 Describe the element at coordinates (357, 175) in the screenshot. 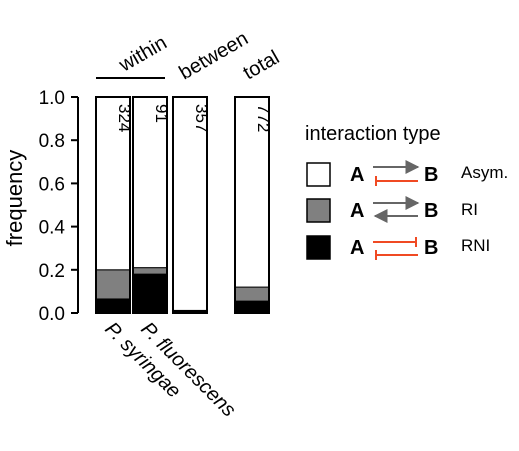

I see `legend-node-a-asym: A` at that location.